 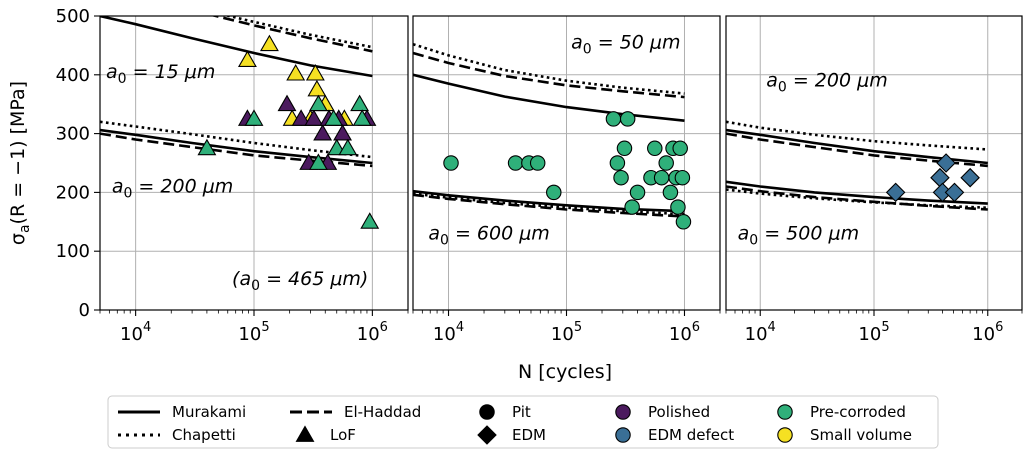 What do you see at coordinates (73, 251) in the screenshot?
I see `y-tick-label: 100` at bounding box center [73, 251].